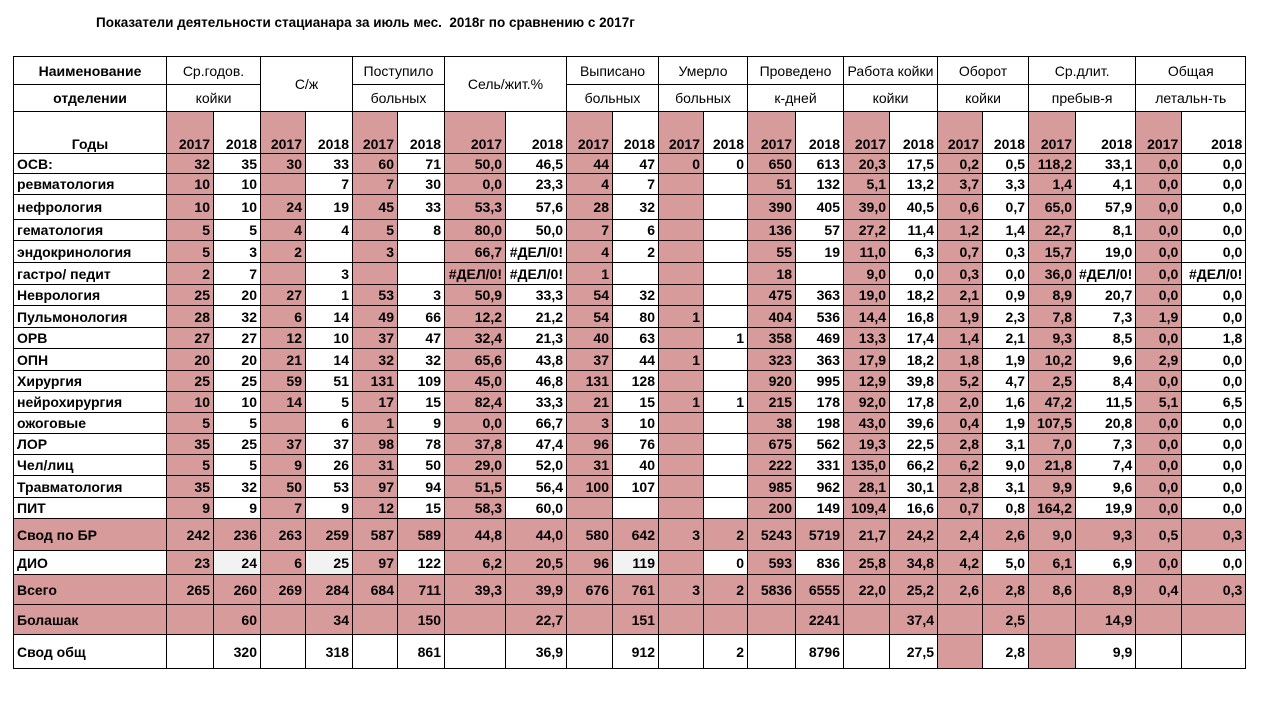 The width and height of the screenshot is (1265, 703). I want to click on cell: 7, so click(283, 508).